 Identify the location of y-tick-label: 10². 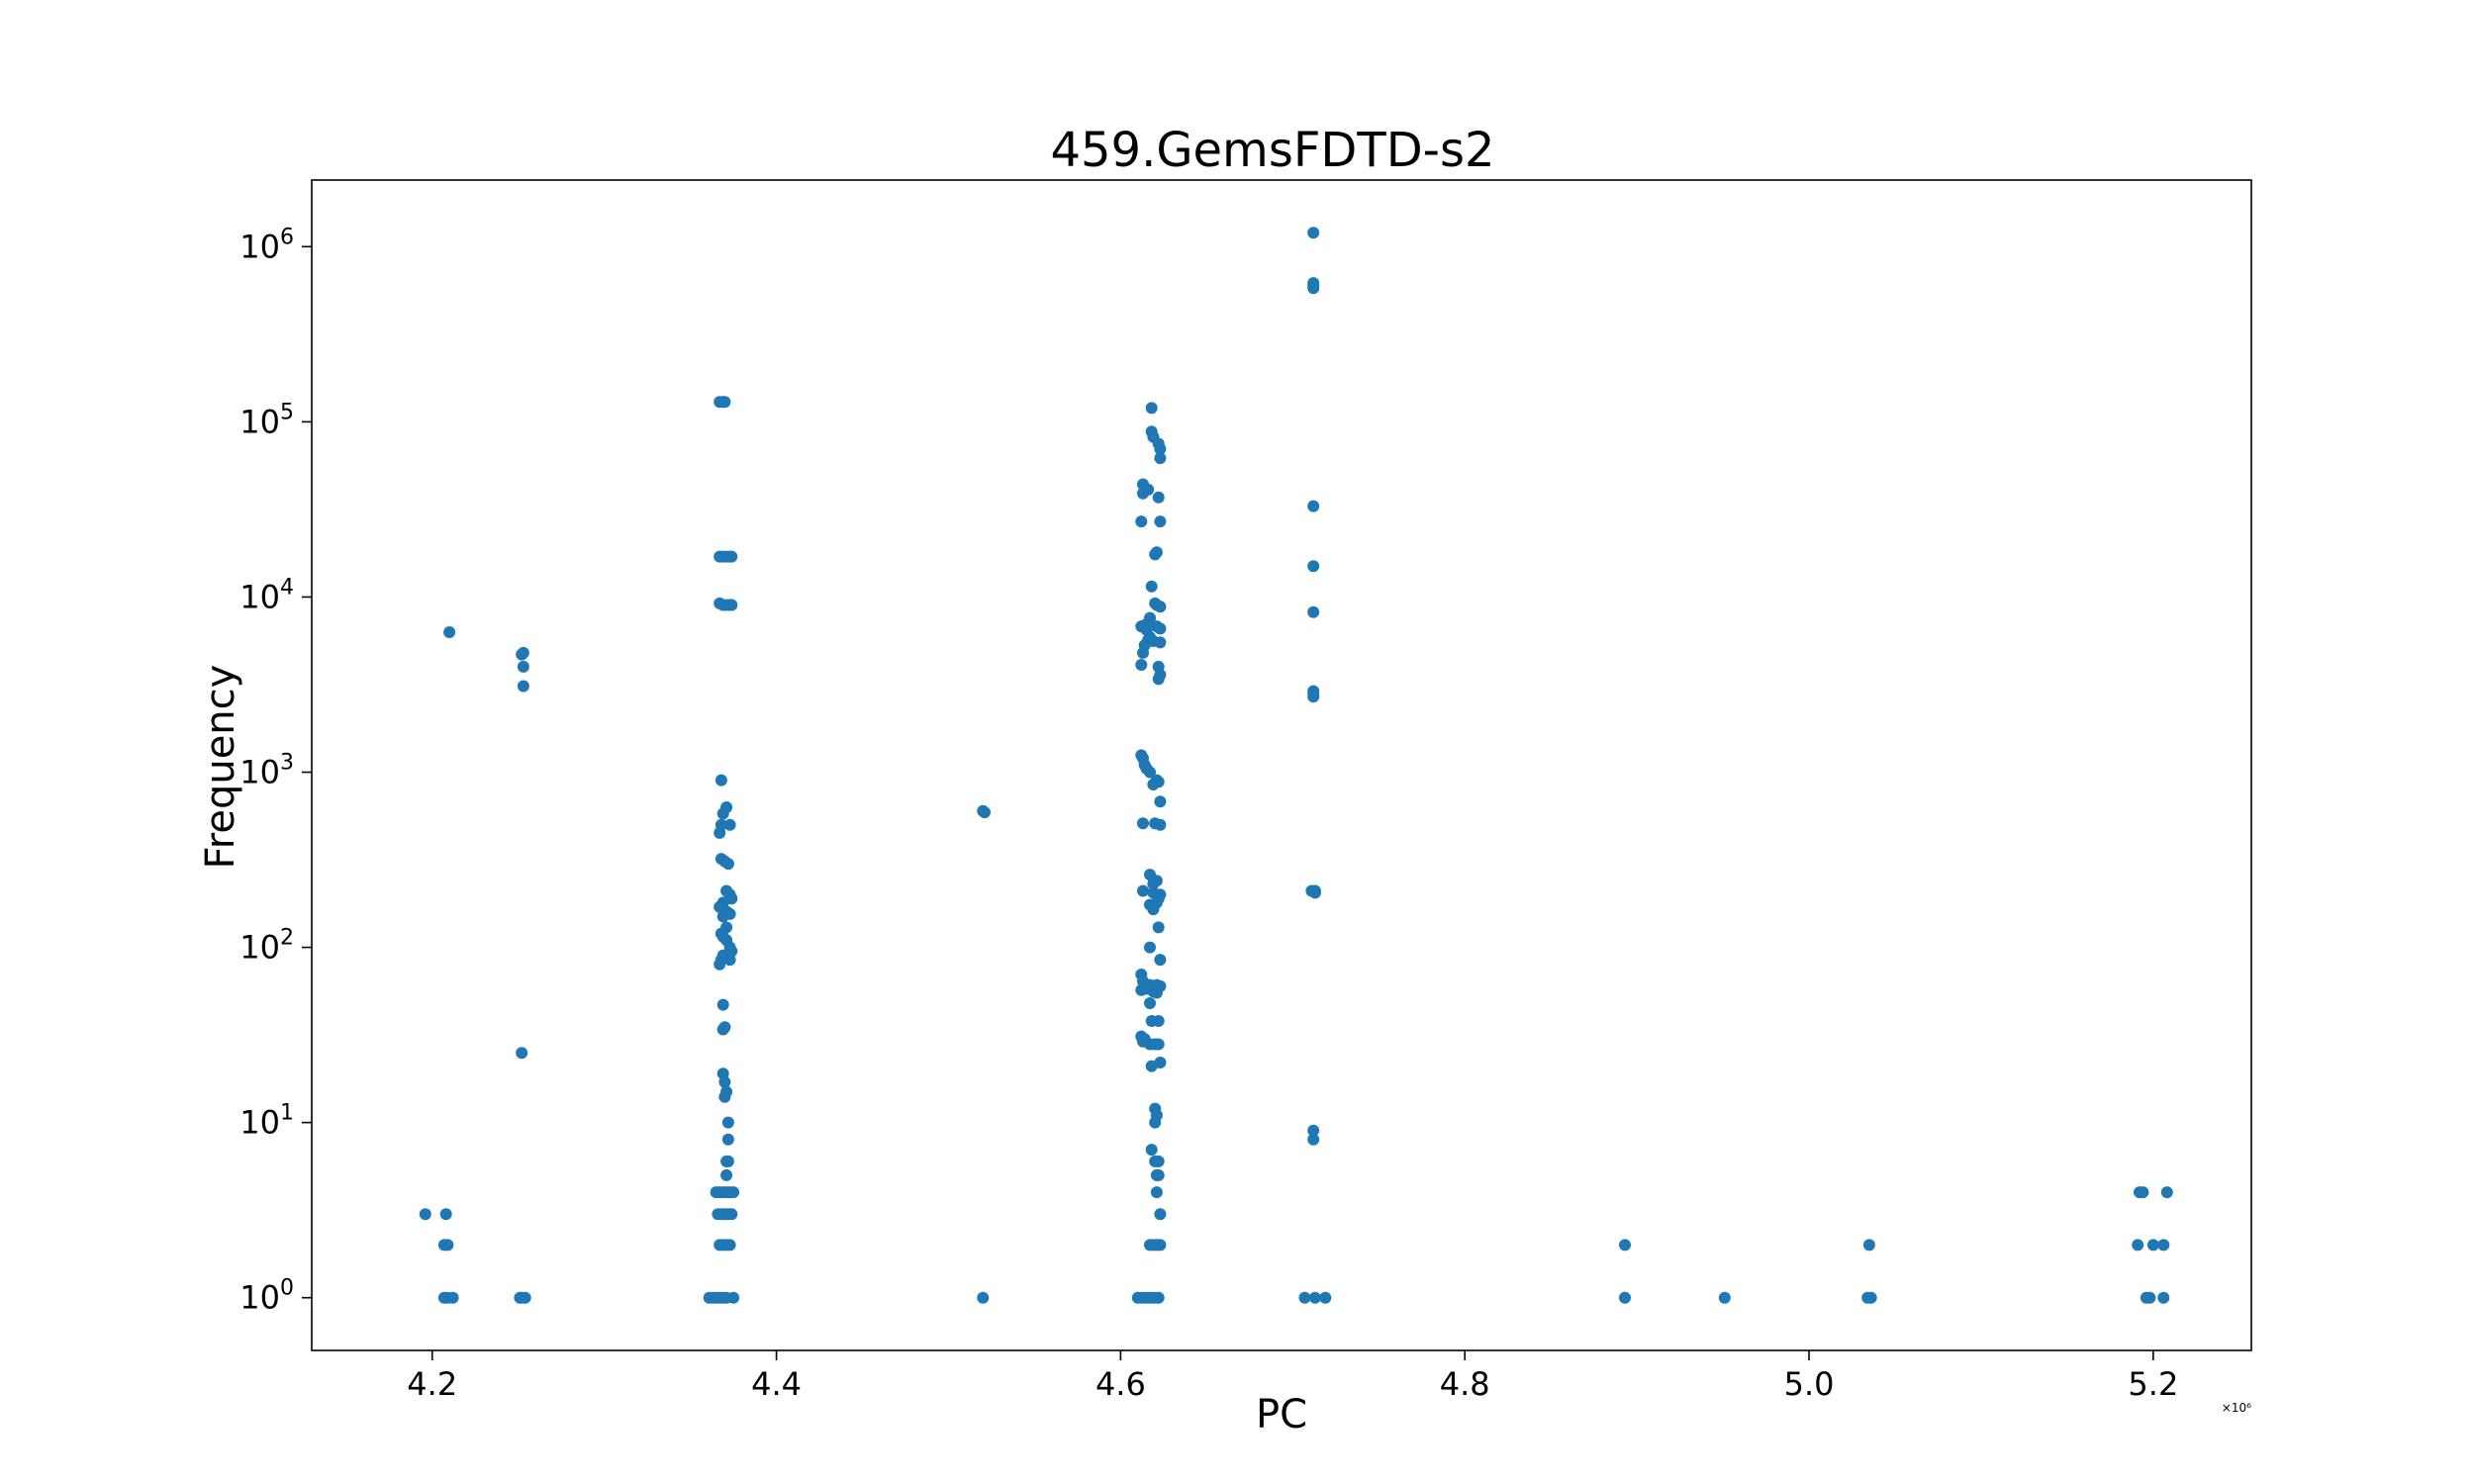
(267, 946).